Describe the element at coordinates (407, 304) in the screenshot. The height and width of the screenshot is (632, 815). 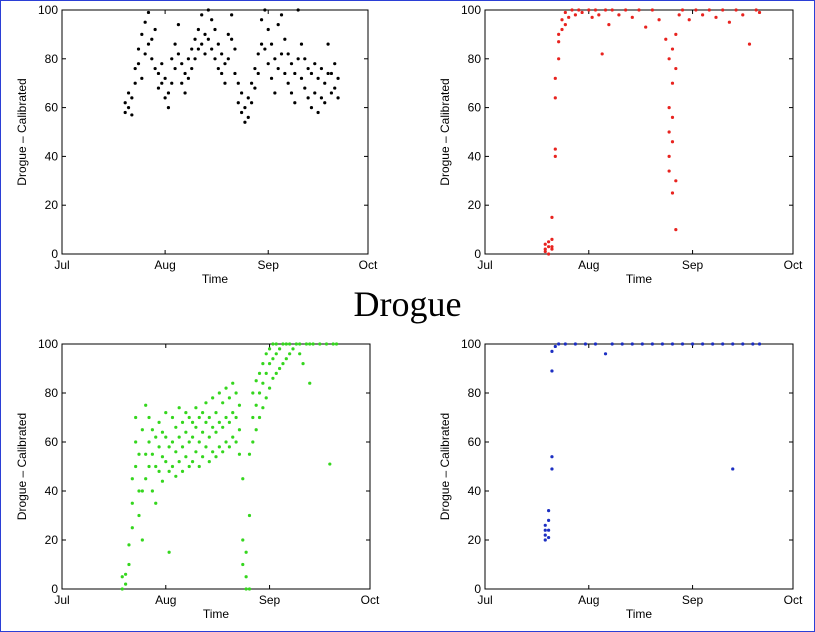
I see `slide-title: Drogue` at that location.